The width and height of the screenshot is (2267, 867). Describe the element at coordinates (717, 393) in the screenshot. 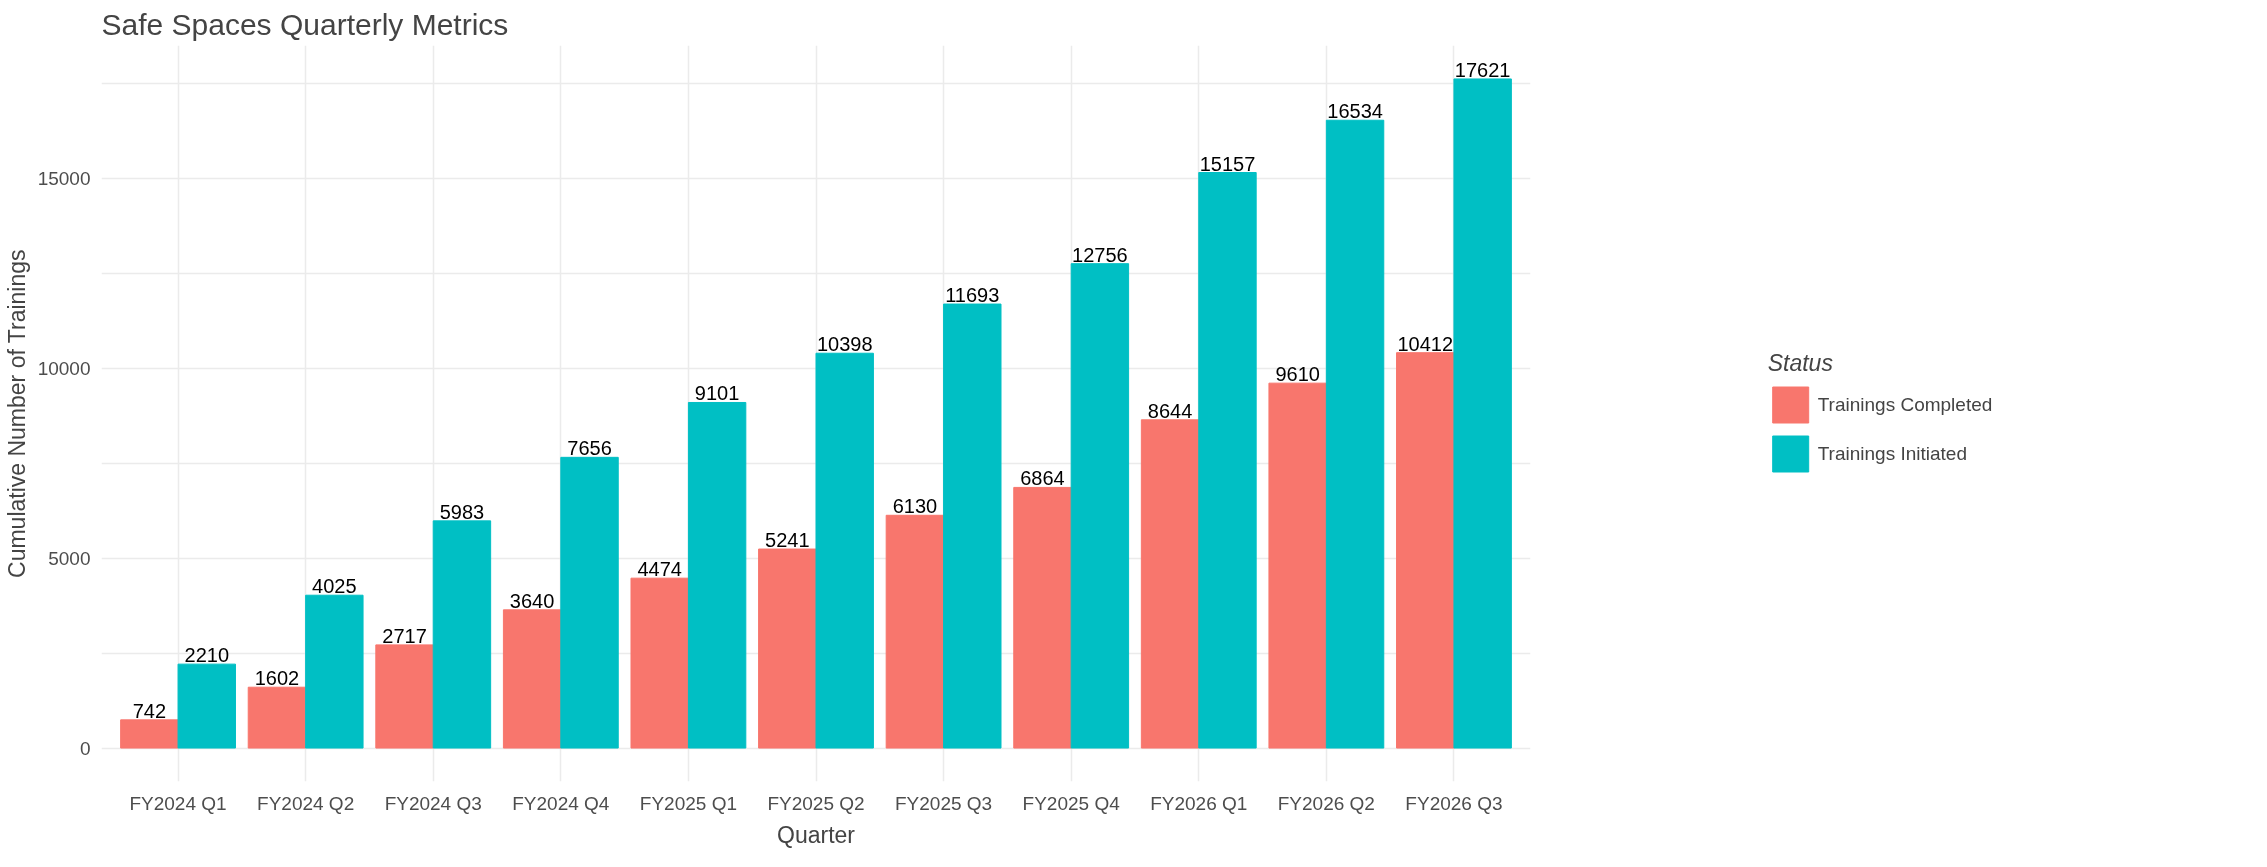

I see `data-label: 9101` at that location.